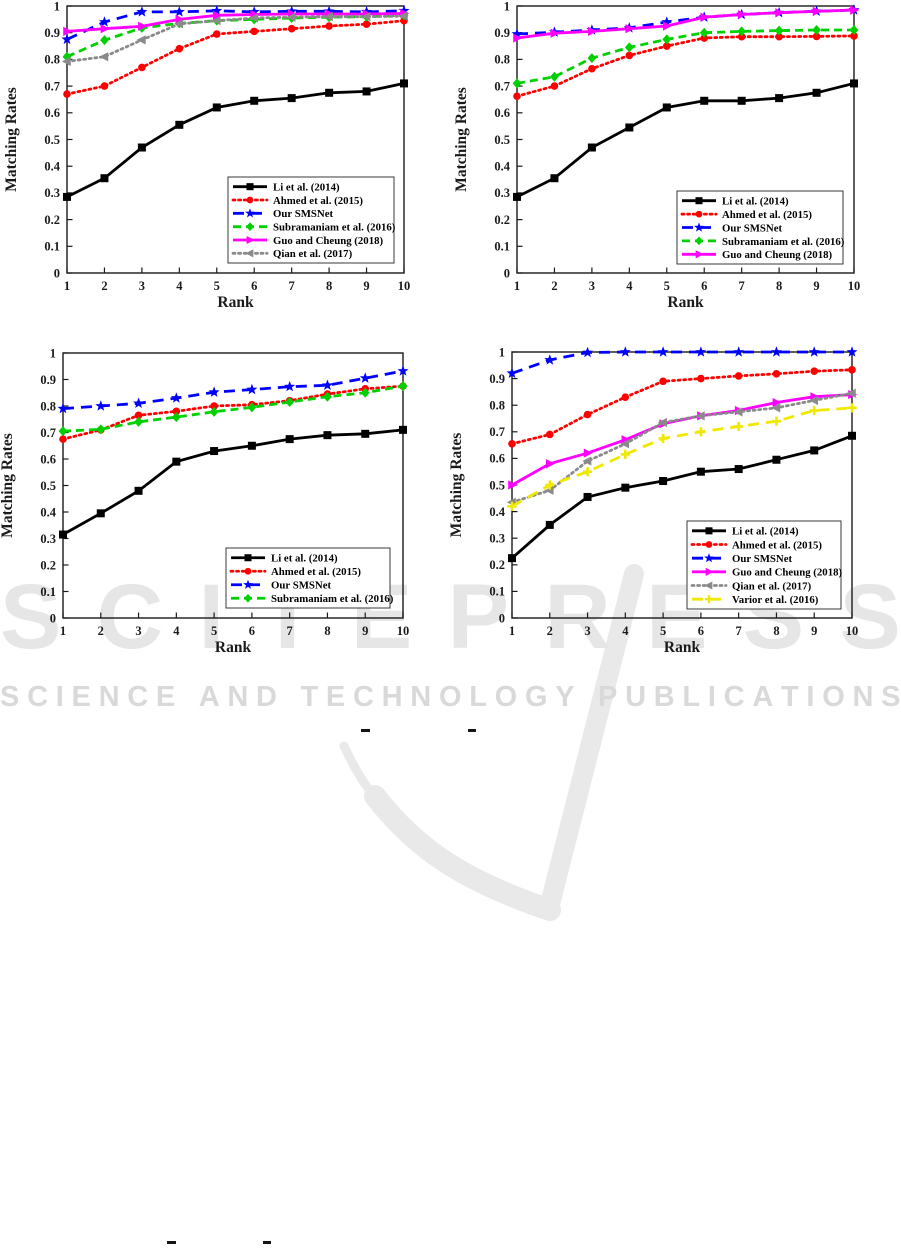  I want to click on watermark-letter: B, so click(664, 697).